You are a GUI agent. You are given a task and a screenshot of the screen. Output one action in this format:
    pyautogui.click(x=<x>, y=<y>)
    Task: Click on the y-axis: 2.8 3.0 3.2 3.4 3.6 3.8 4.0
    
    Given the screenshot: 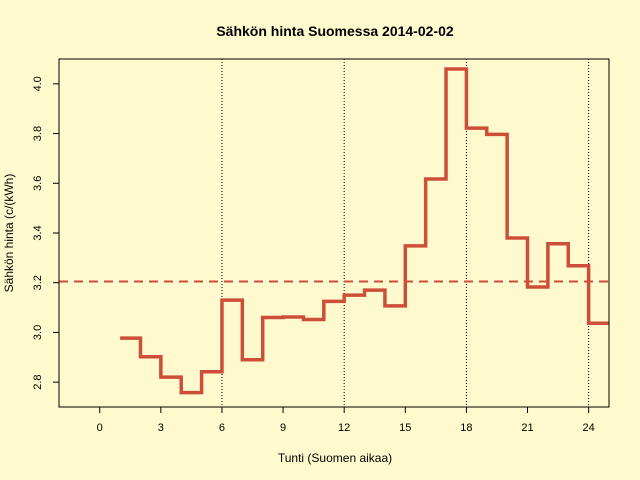 What is the action you would take?
    pyautogui.click(x=45, y=233)
    